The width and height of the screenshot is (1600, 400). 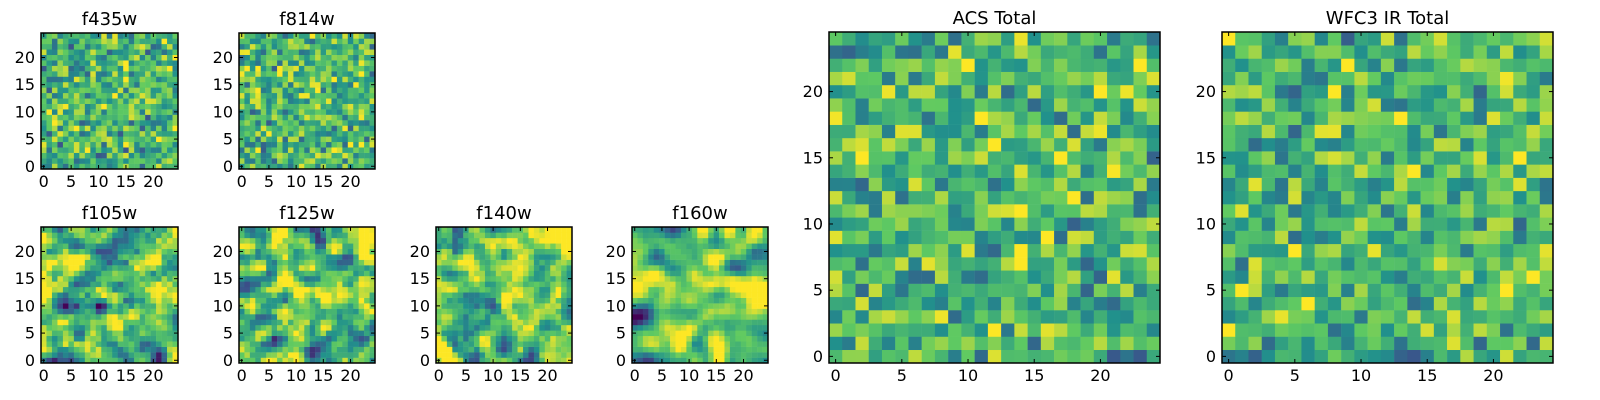 What do you see at coordinates (689, 375) in the screenshot?
I see `x-tick-label: 10` at bounding box center [689, 375].